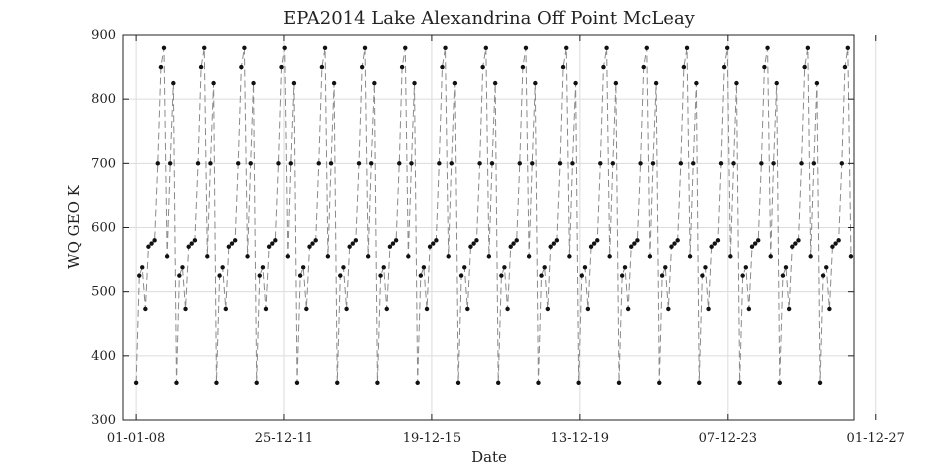  What do you see at coordinates (432, 438) in the screenshot?
I see `x-tick-label: 19-12-15` at bounding box center [432, 438].